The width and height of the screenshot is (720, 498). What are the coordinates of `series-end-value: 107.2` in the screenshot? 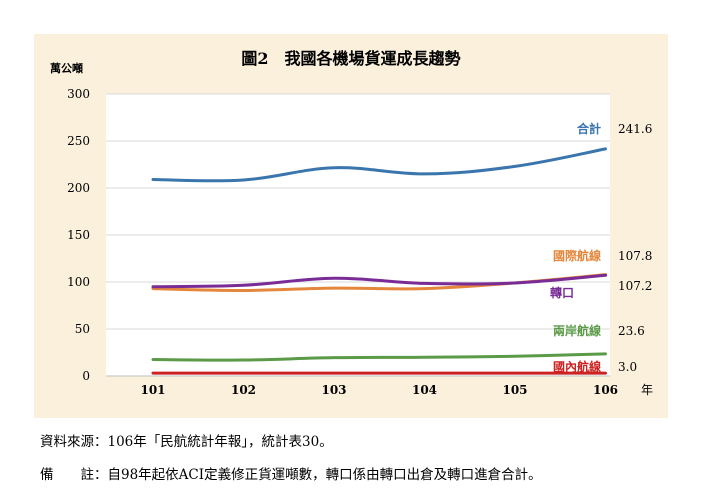 It's located at (635, 286).